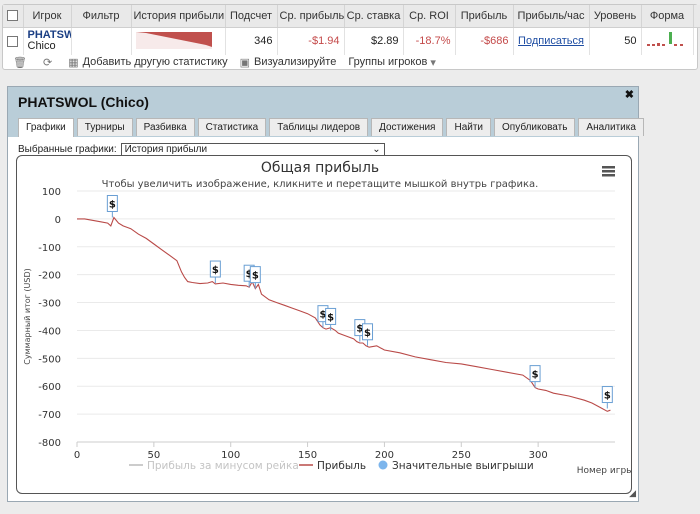 The image size is (700, 514). Describe the element at coordinates (320, 168) in the screenshot. I see `chart-title: Общая прибыль` at that location.